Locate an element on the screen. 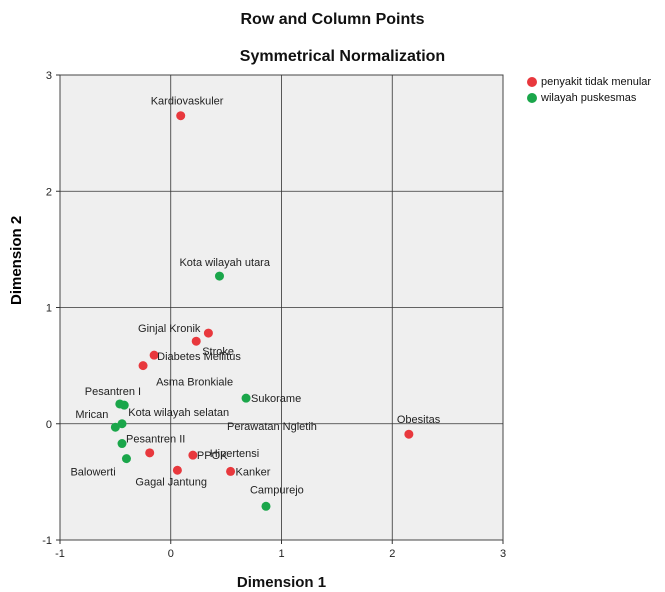 The height and width of the screenshot is (592, 665). chart-subtitle: Symmetrical Normalization is located at coordinates (342, 56).